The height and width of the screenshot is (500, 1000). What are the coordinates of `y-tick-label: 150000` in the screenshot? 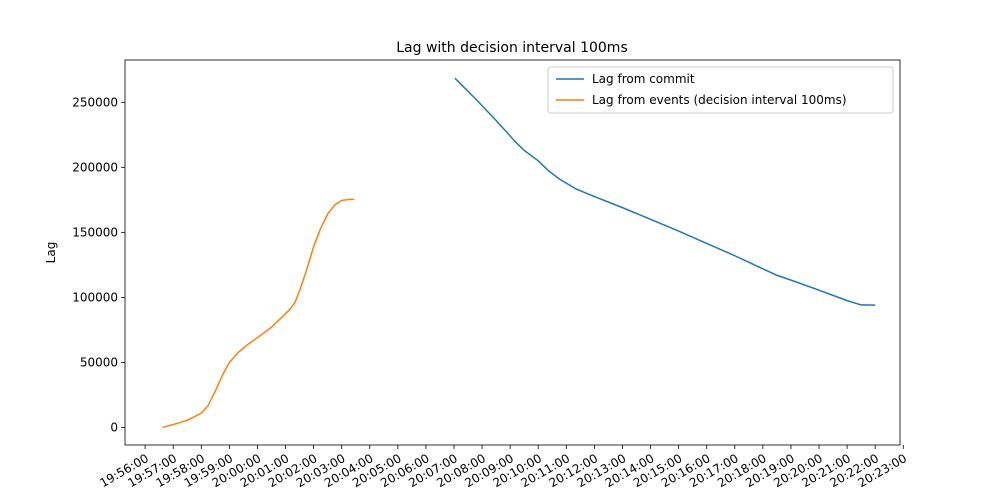 It's located at (95, 232).